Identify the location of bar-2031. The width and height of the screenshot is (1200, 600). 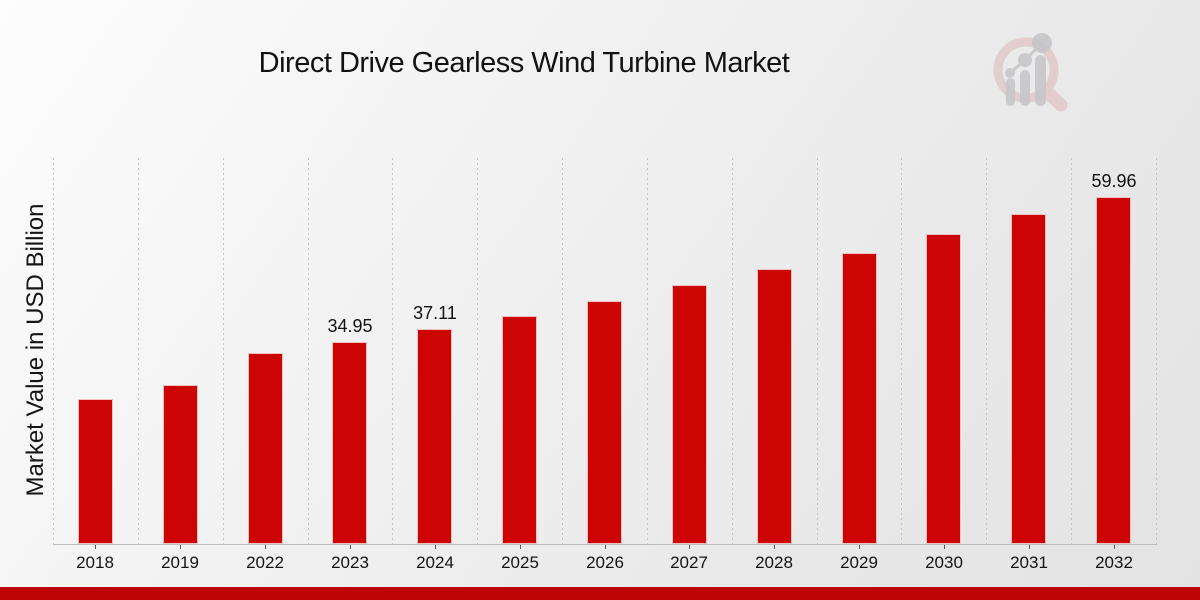
(1028, 379).